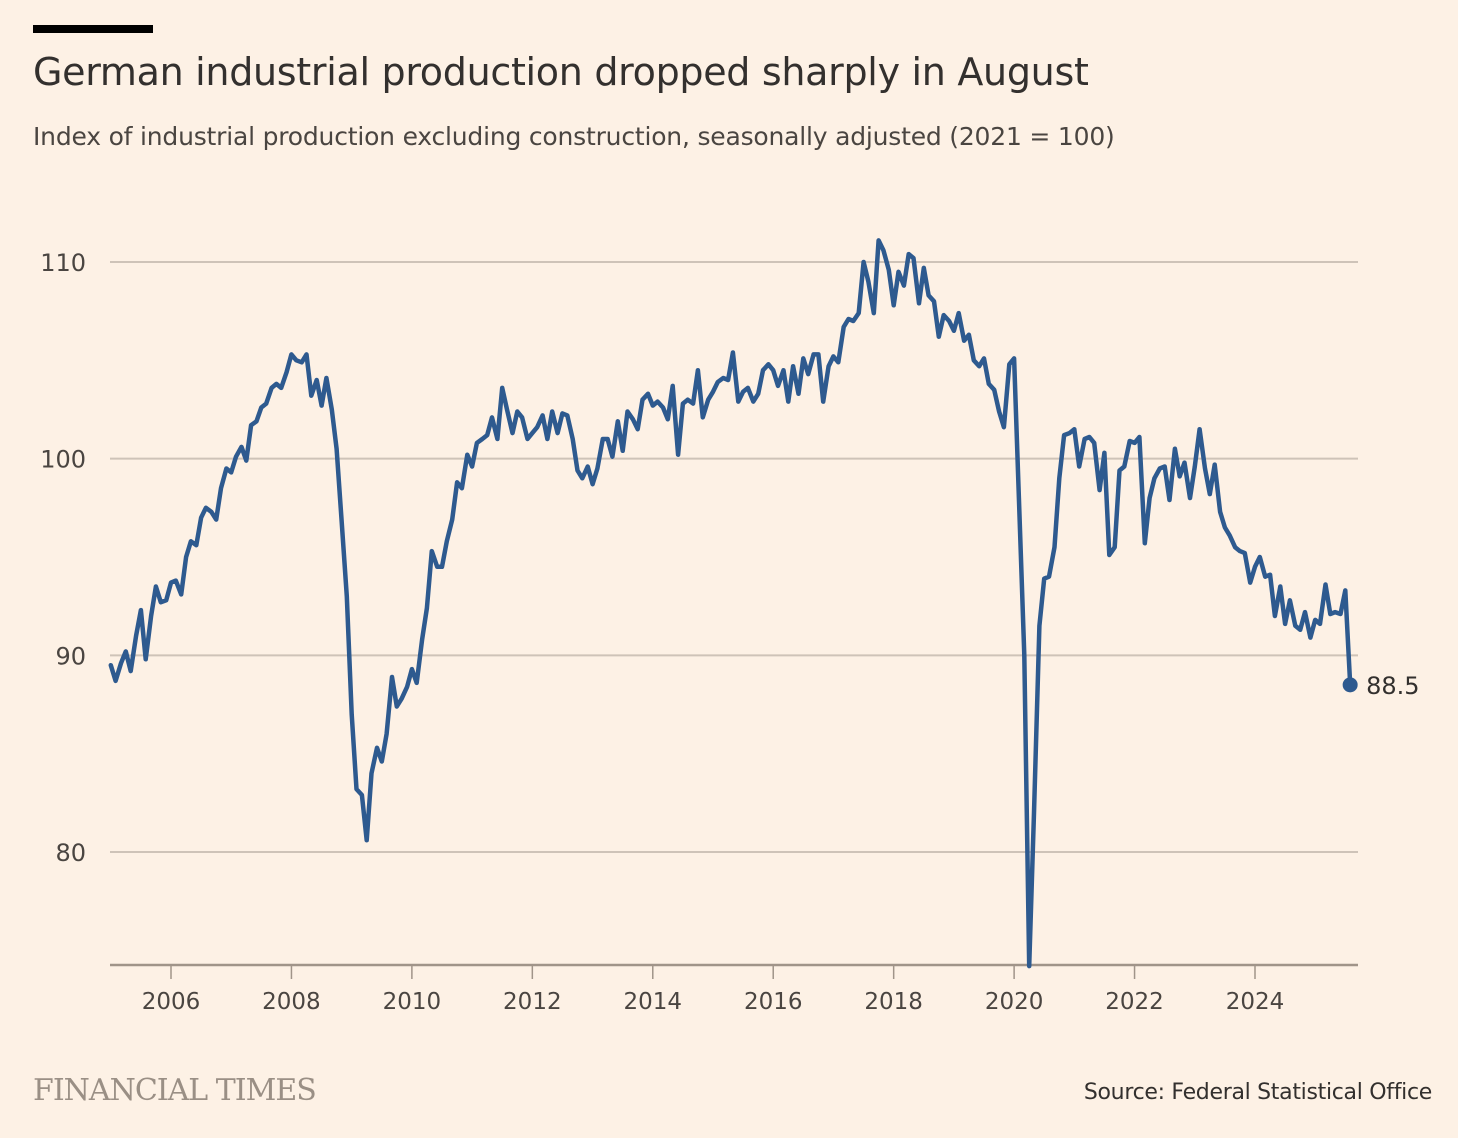 The height and width of the screenshot is (1138, 1458). What do you see at coordinates (63, 263) in the screenshot?
I see `y-tick-label: 110` at bounding box center [63, 263].